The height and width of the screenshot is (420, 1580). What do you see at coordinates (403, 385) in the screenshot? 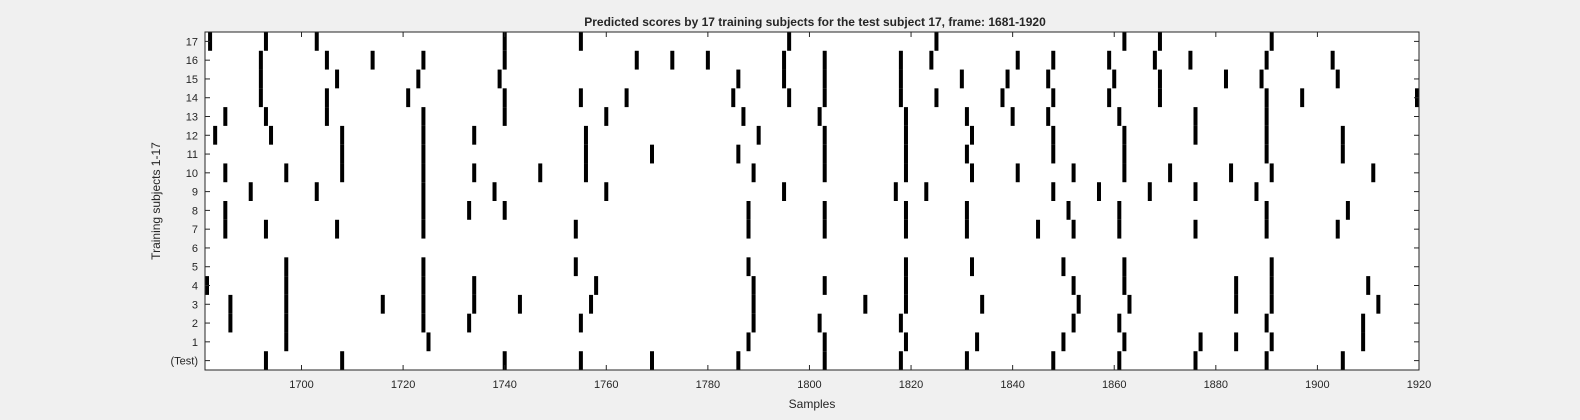
I see `x-tick-label: 1720` at bounding box center [403, 385].